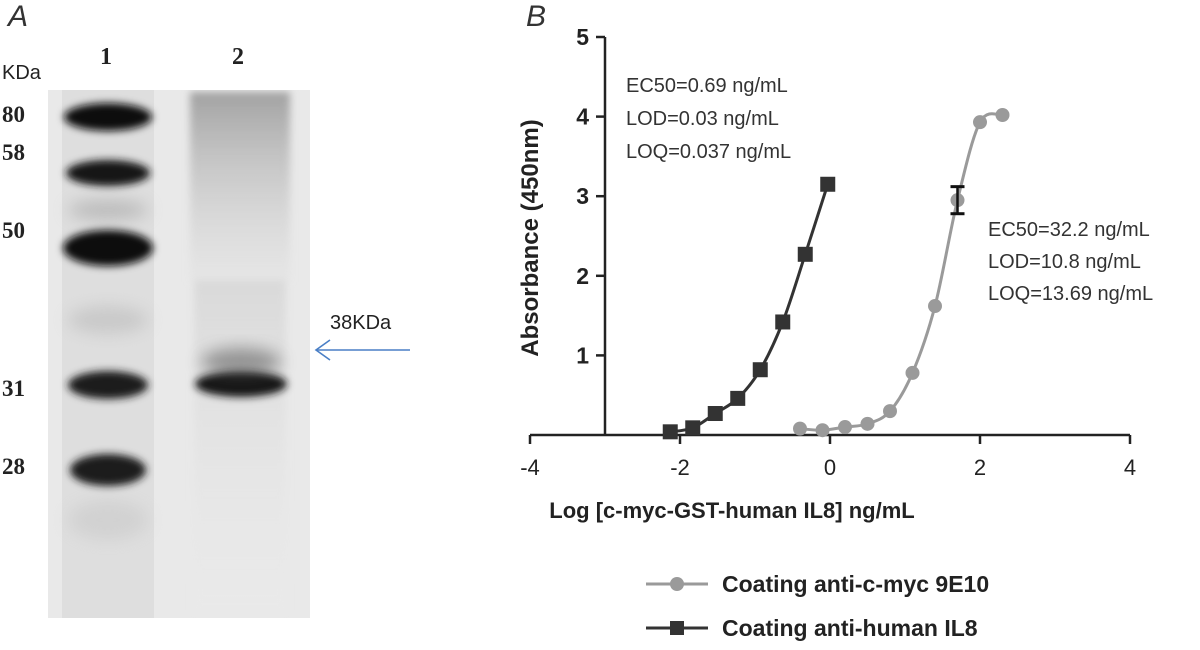 The height and width of the screenshot is (650, 1200). What do you see at coordinates (106, 57) in the screenshot?
I see `lane-1-label: 1` at bounding box center [106, 57].